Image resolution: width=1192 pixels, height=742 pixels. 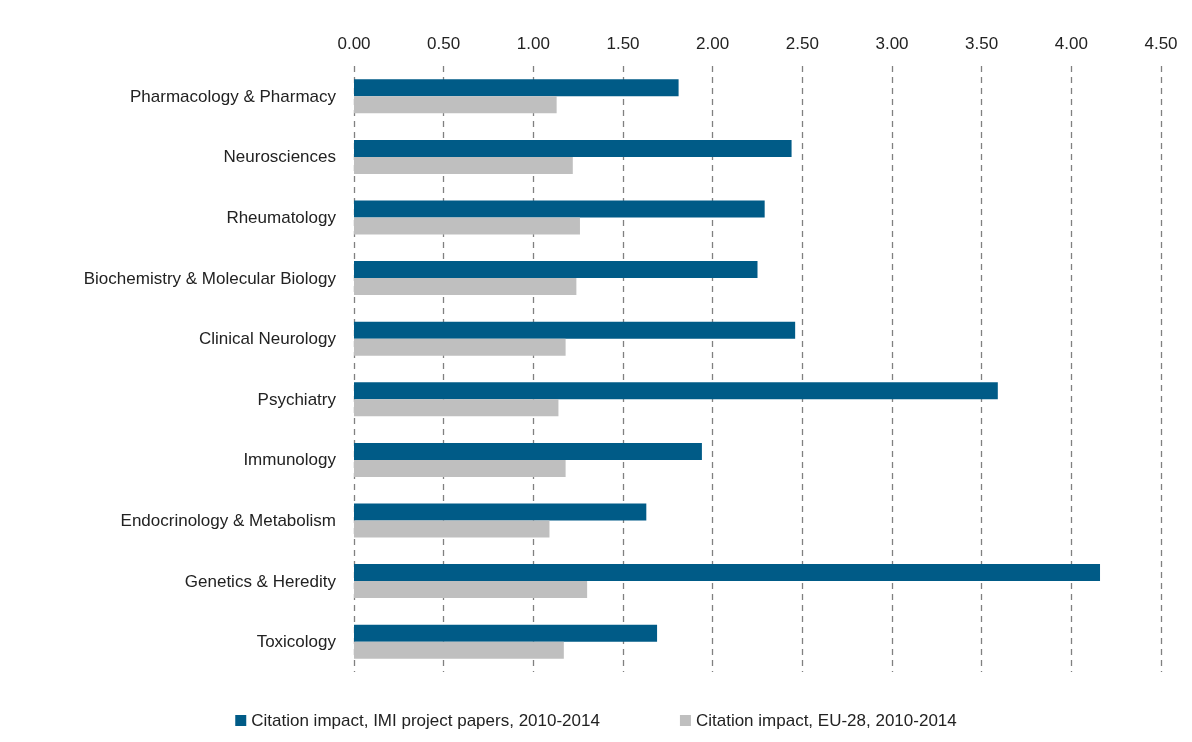 I want to click on x-tick-label: 1.50, so click(x=623, y=43).